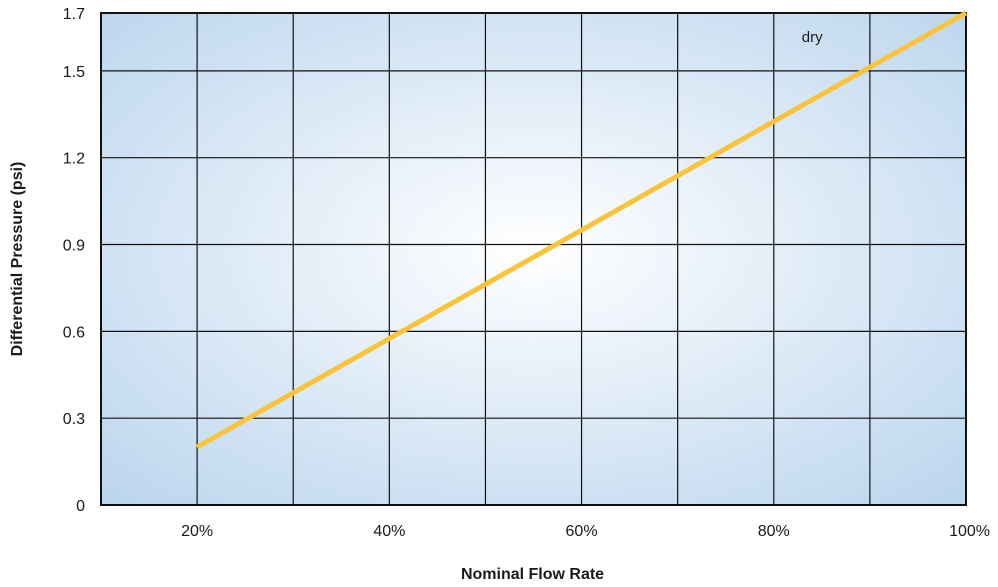 The width and height of the screenshot is (998, 587). I want to click on y-tick-label: 0, so click(80, 506).